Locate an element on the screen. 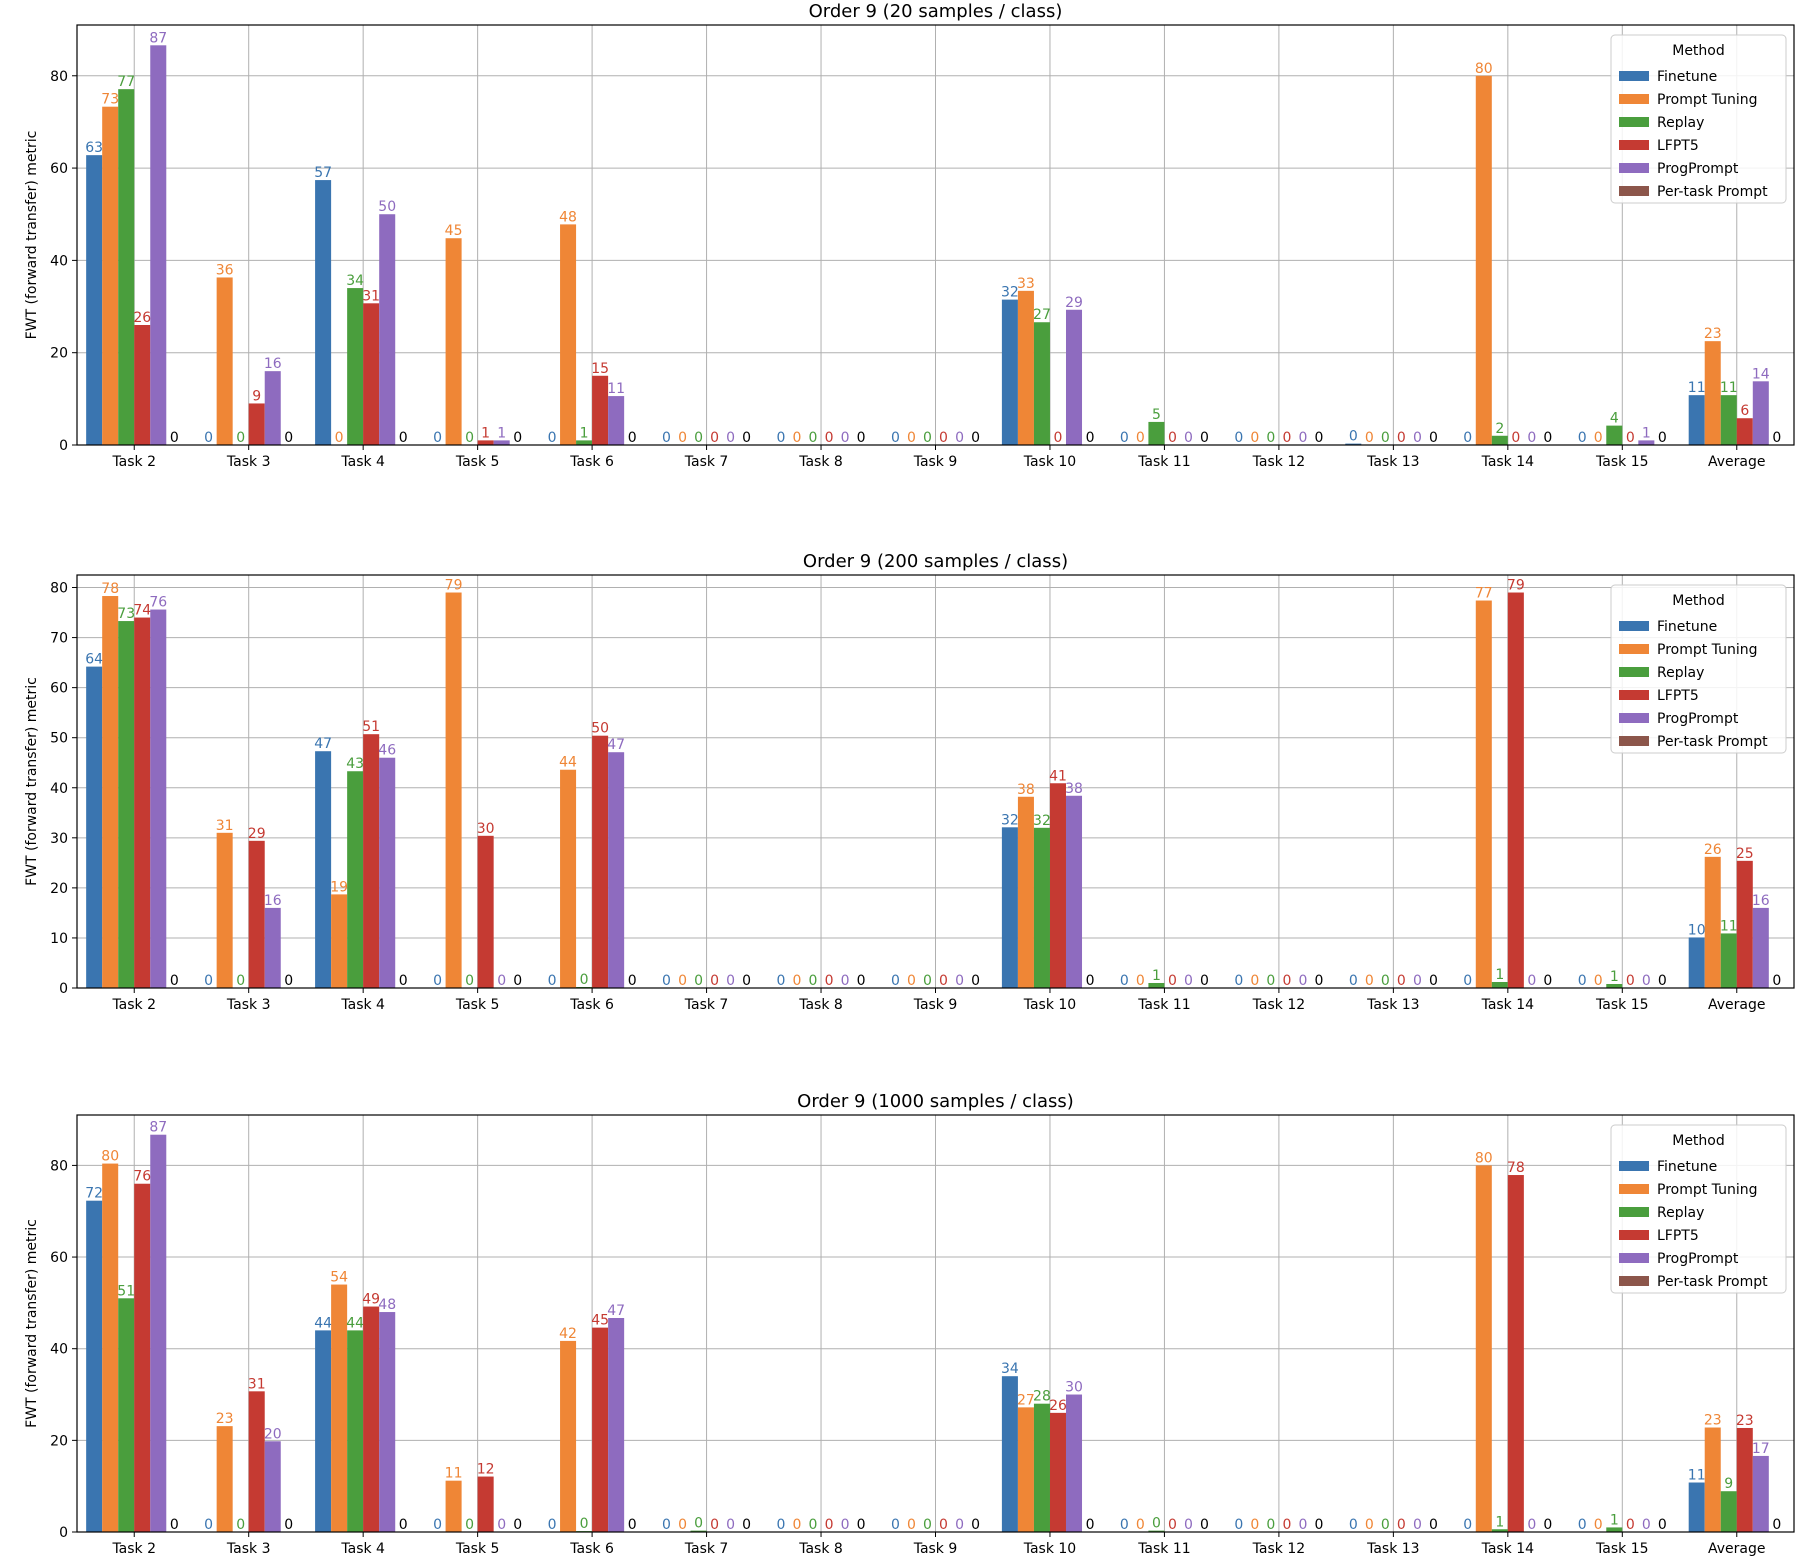 The image size is (1818, 1556). data-label: 44 is located at coordinates (568, 763).